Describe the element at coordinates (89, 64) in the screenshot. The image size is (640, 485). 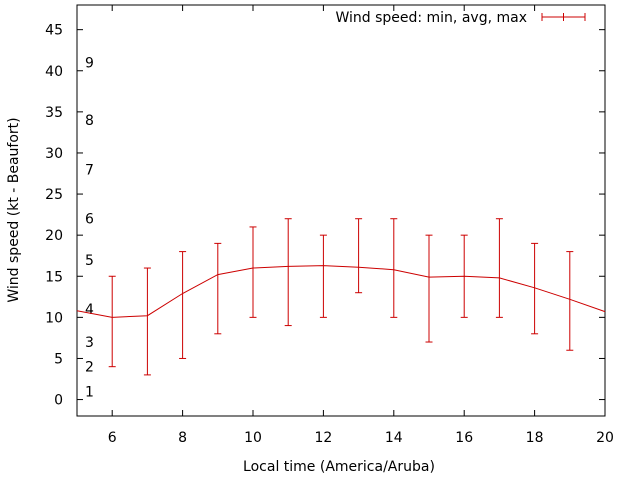
I see `beaufort-label: 9` at that location.